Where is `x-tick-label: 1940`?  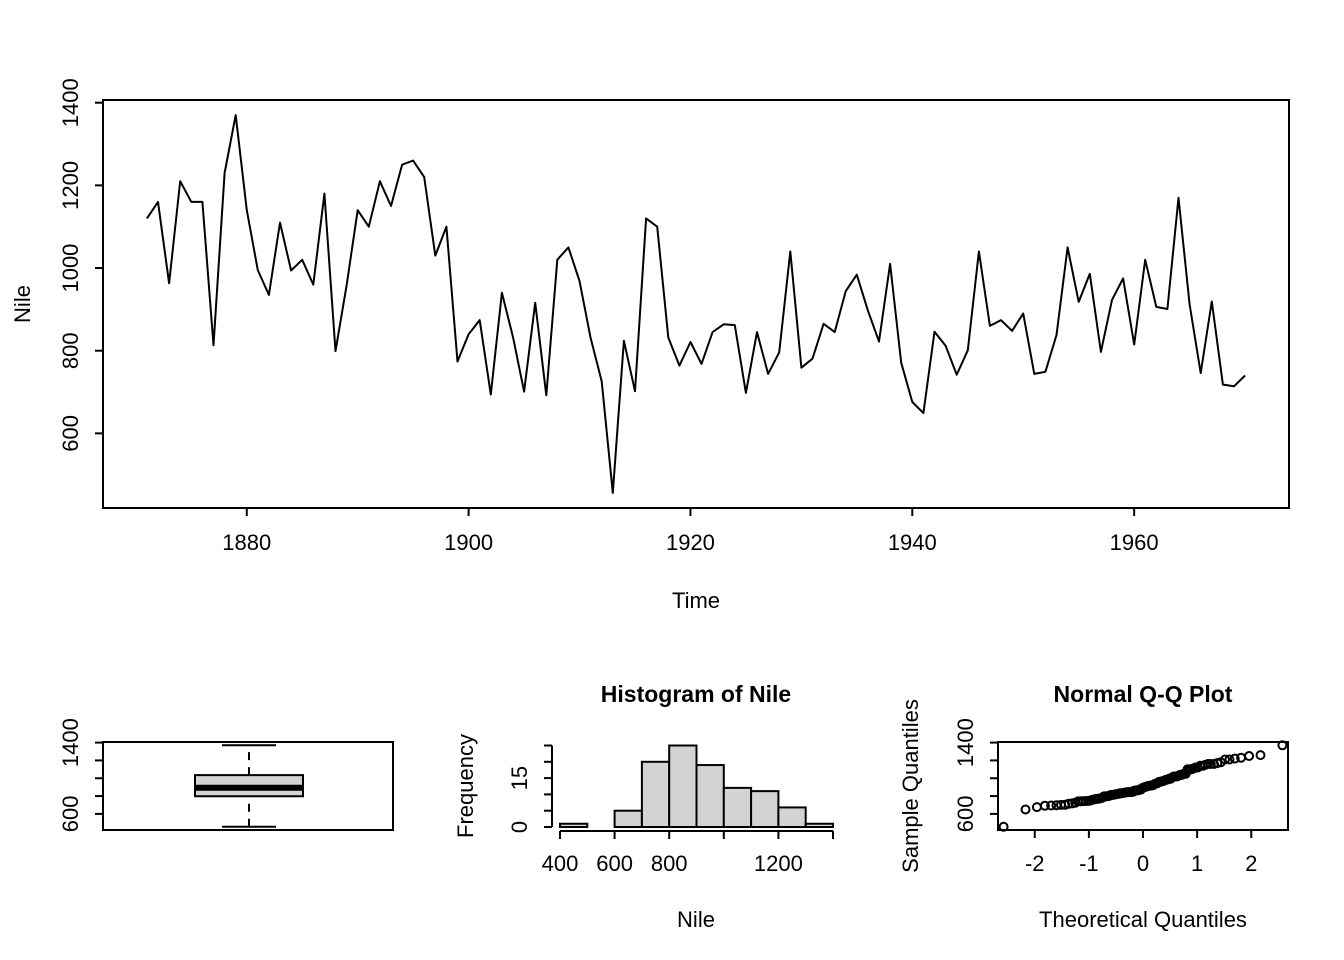 x-tick-label: 1940 is located at coordinates (912, 542).